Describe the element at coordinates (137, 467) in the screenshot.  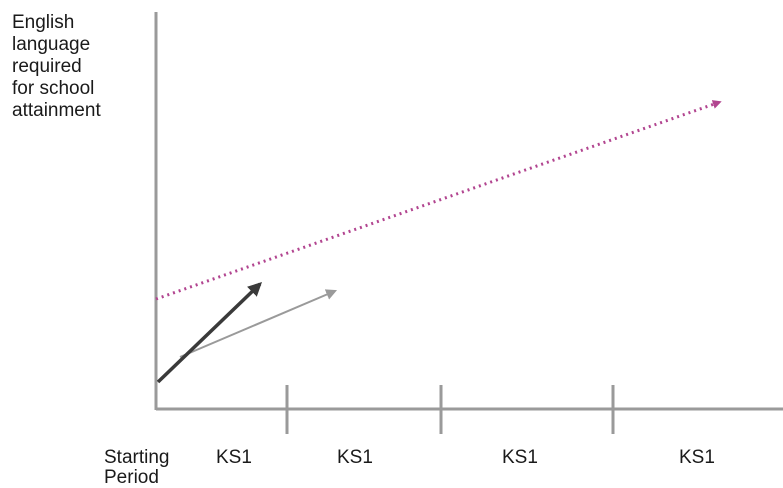
I see `x-axis-label-starting-period: Starting Period` at that location.